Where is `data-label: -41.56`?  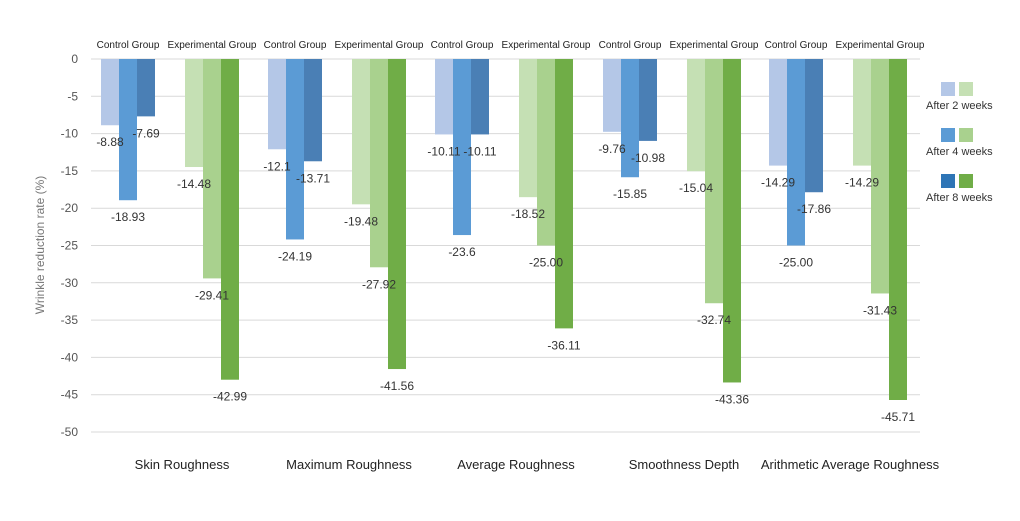
data-label: -41.56 is located at coordinates (397, 386).